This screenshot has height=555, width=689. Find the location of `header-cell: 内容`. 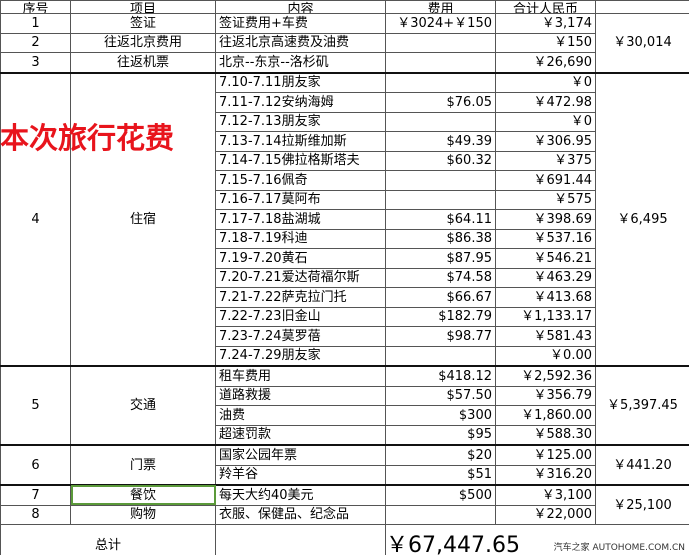

header-cell: 内容 is located at coordinates (300, 7).